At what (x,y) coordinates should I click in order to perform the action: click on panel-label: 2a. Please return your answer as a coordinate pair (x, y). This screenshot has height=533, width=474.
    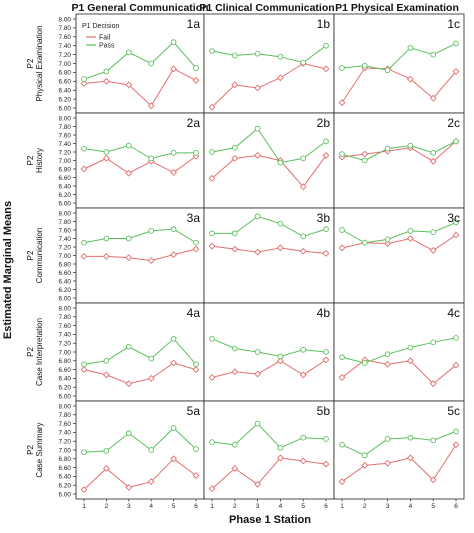
    Looking at the image, I should click on (194, 123).